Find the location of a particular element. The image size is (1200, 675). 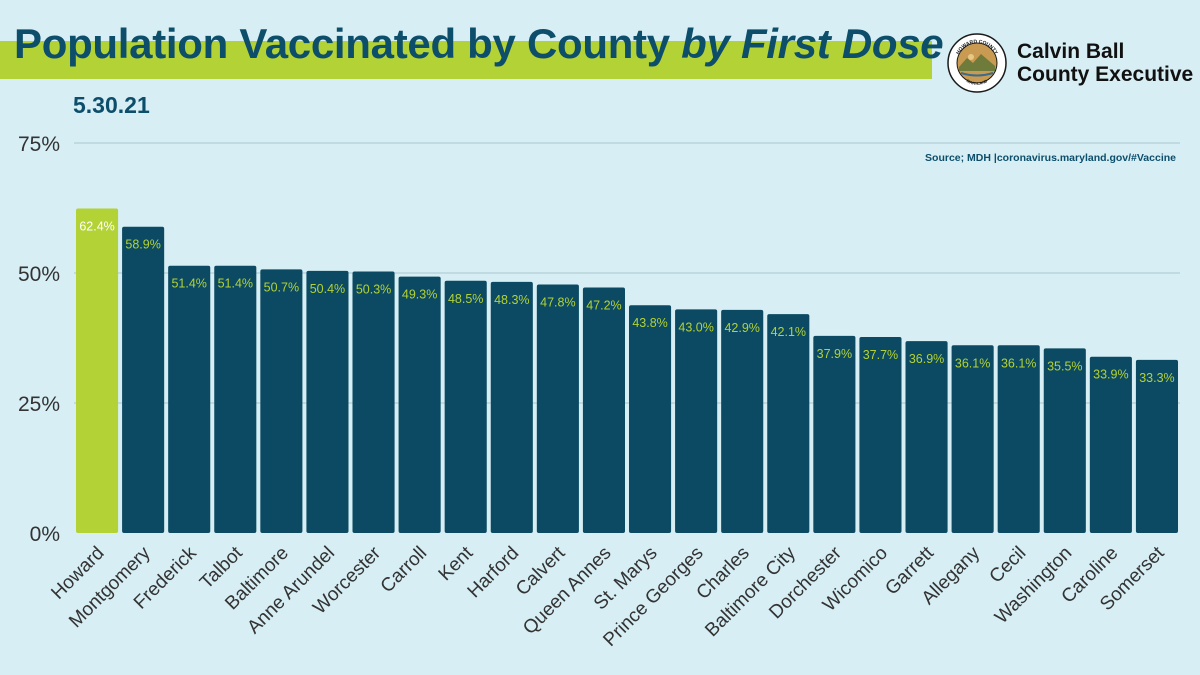

bar-value-label: 43.0% is located at coordinates (695, 327).